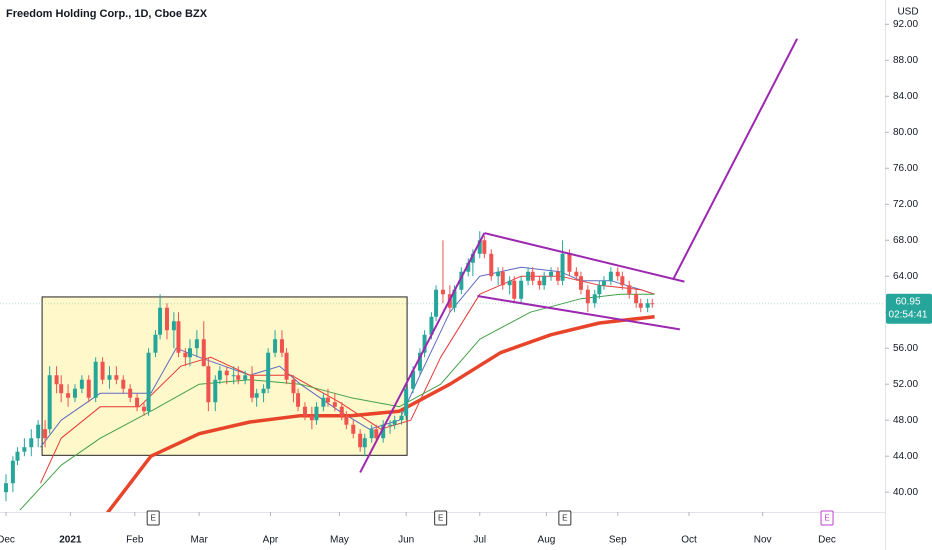 The height and width of the screenshot is (550, 932). What do you see at coordinates (907, 301) in the screenshot?
I see `last-price-label: 60.95` at bounding box center [907, 301].